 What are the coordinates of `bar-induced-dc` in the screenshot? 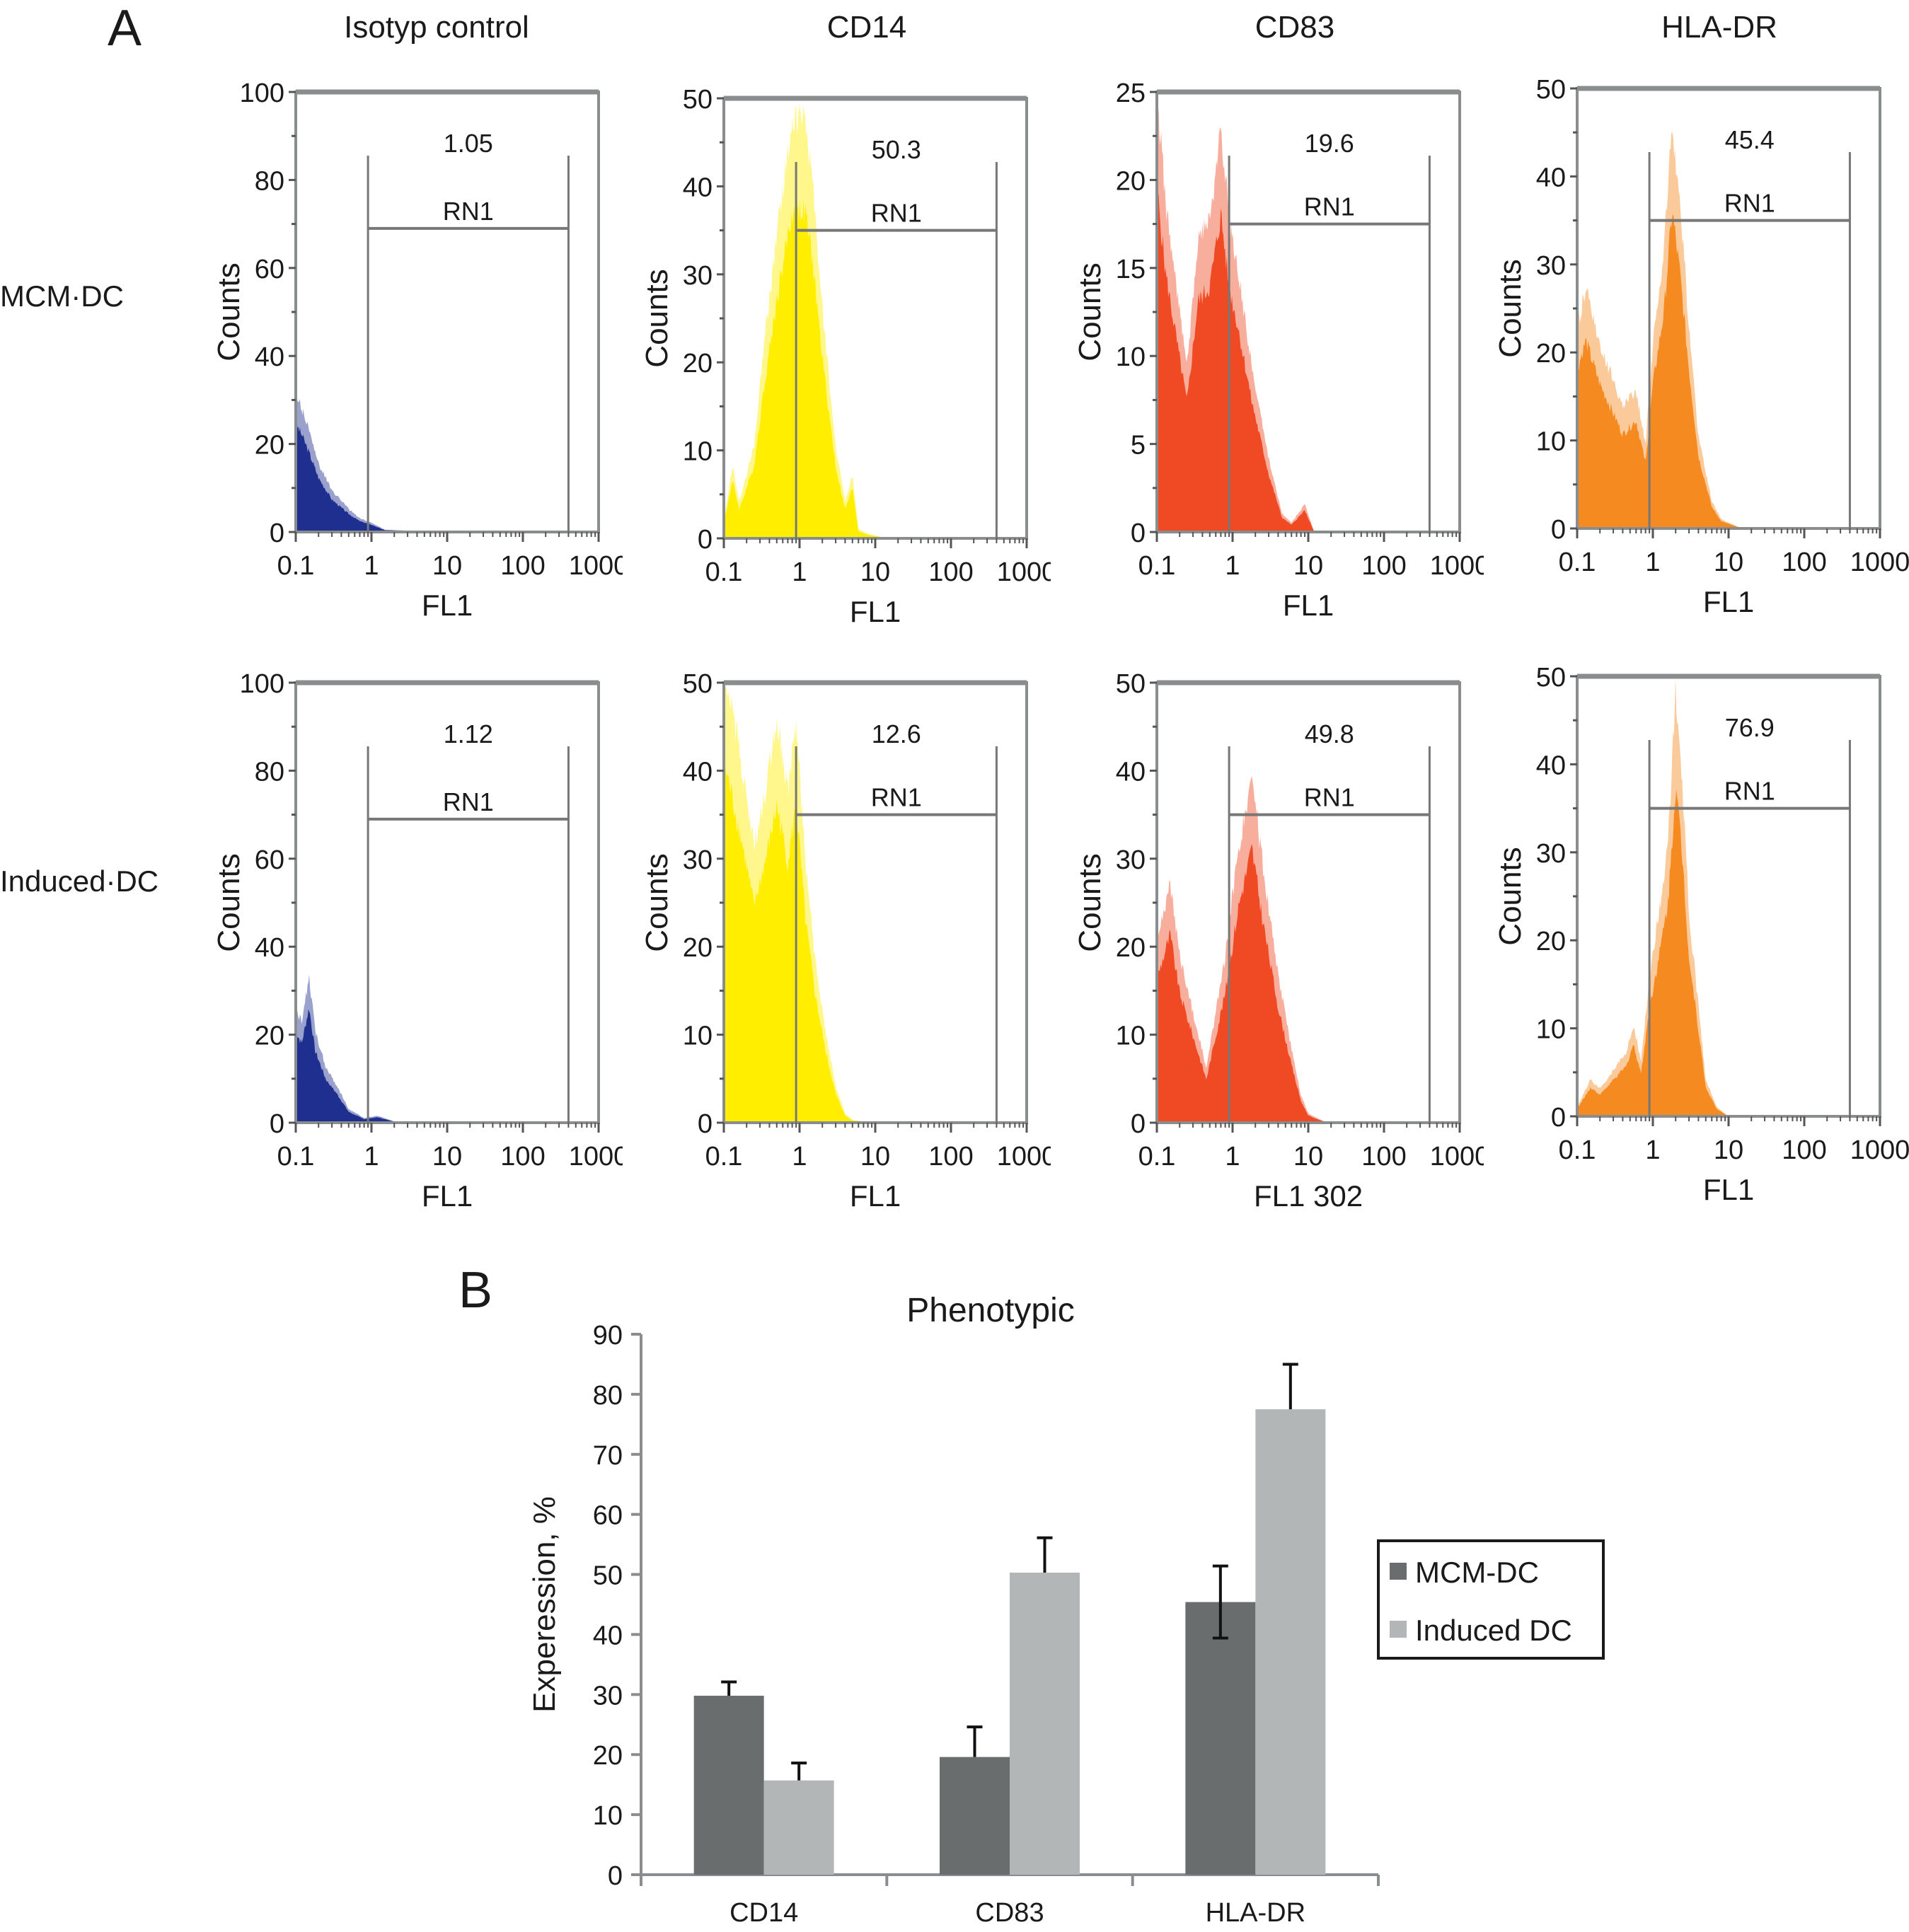 It's located at (798, 1827).